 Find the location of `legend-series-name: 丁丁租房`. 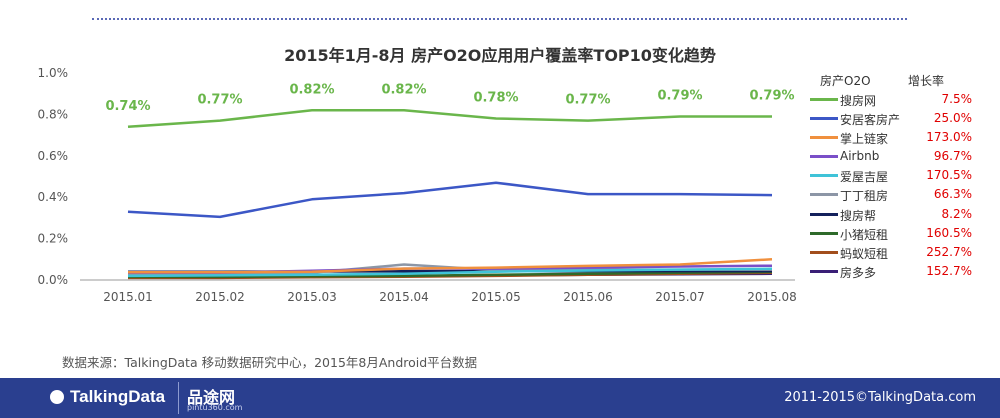

legend-series-name: 丁丁租房 is located at coordinates (864, 196).